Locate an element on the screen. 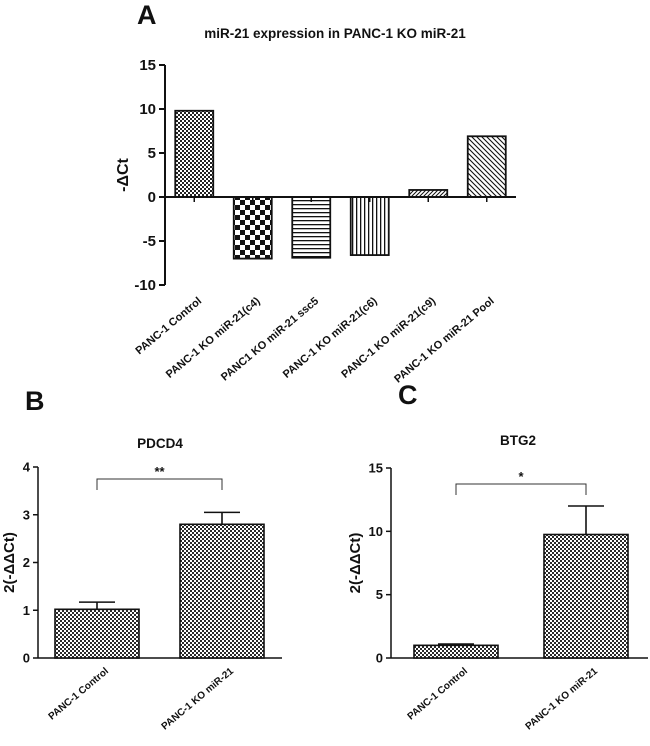 The height and width of the screenshot is (746, 650). panel-letter-a: A is located at coordinates (147, 15).